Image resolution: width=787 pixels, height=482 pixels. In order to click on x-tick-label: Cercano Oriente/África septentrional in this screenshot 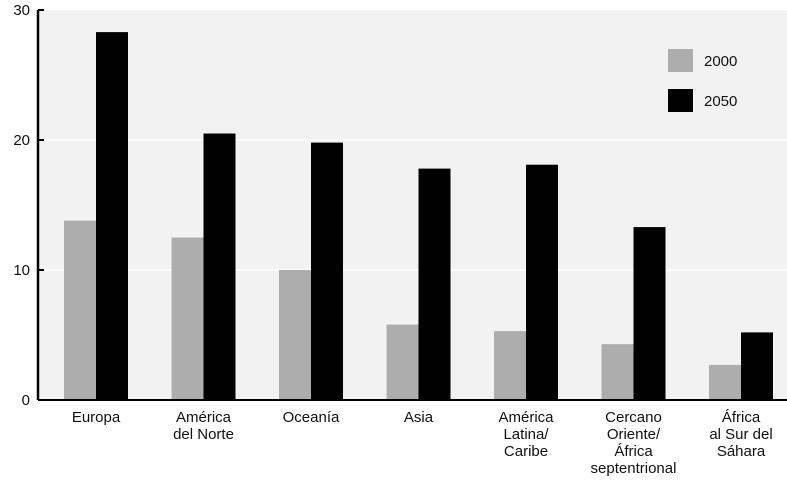, I will do `click(634, 443)`.